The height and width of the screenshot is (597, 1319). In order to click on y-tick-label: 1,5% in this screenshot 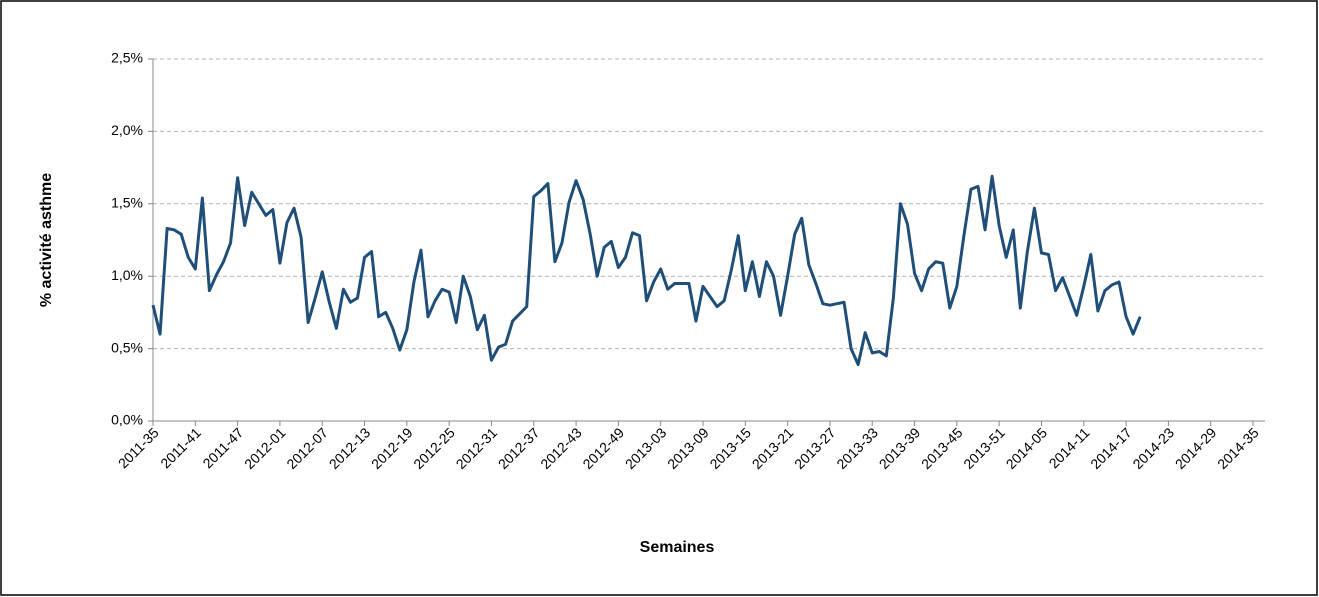, I will do `click(127, 203)`.